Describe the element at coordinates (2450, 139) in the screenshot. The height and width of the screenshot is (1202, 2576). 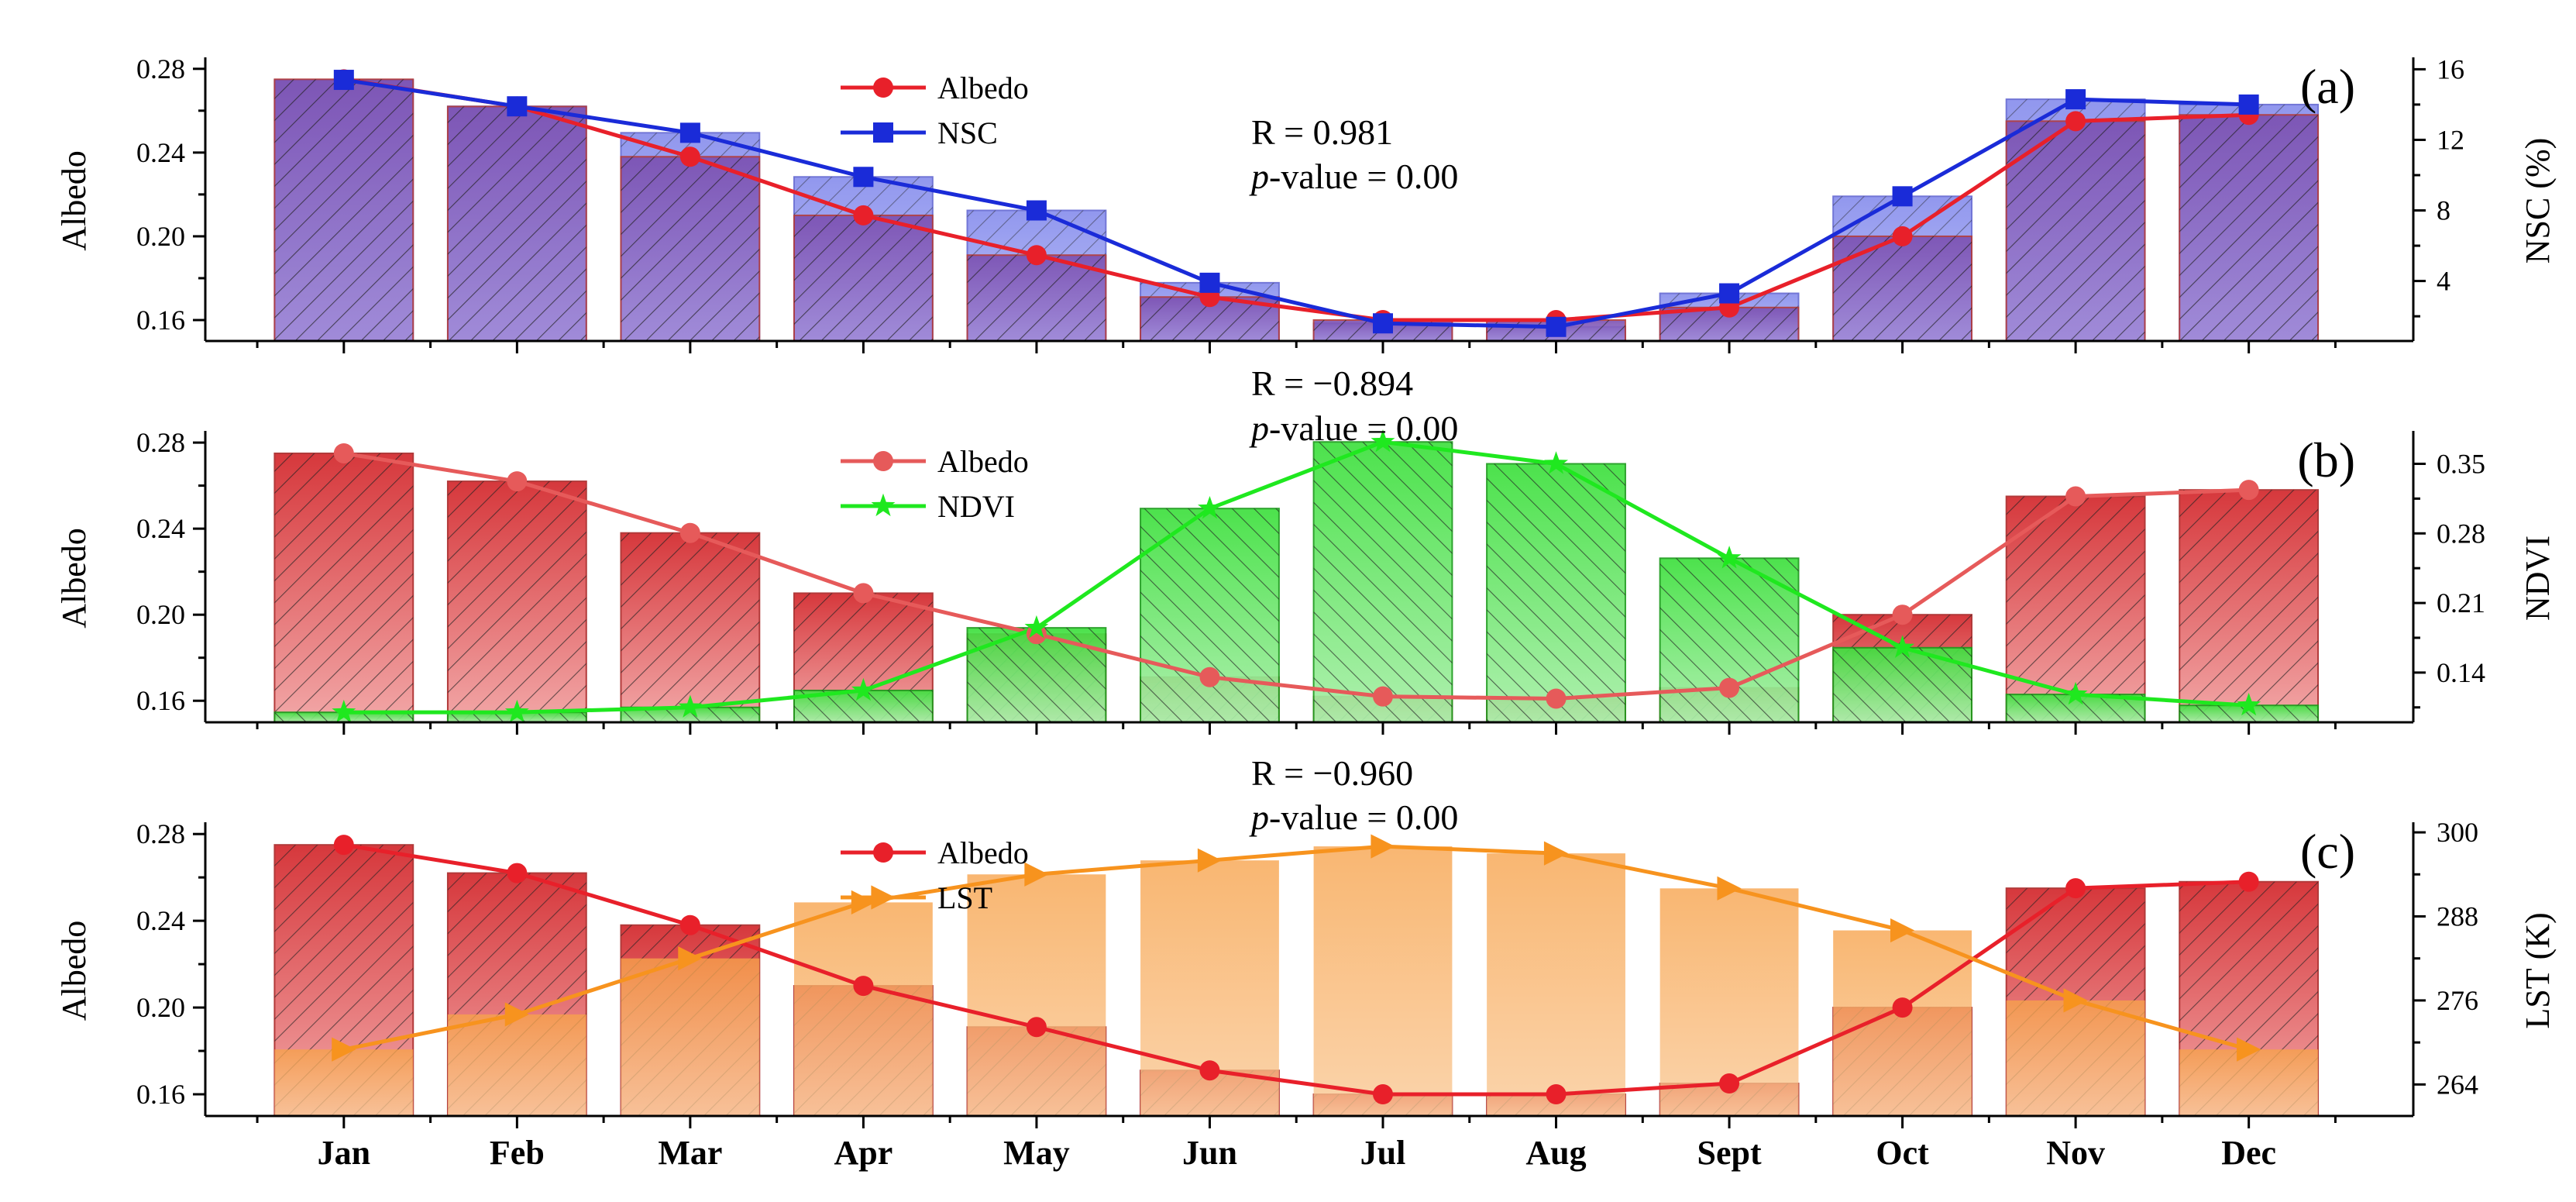
I see `right-tick-label: 12` at that location.